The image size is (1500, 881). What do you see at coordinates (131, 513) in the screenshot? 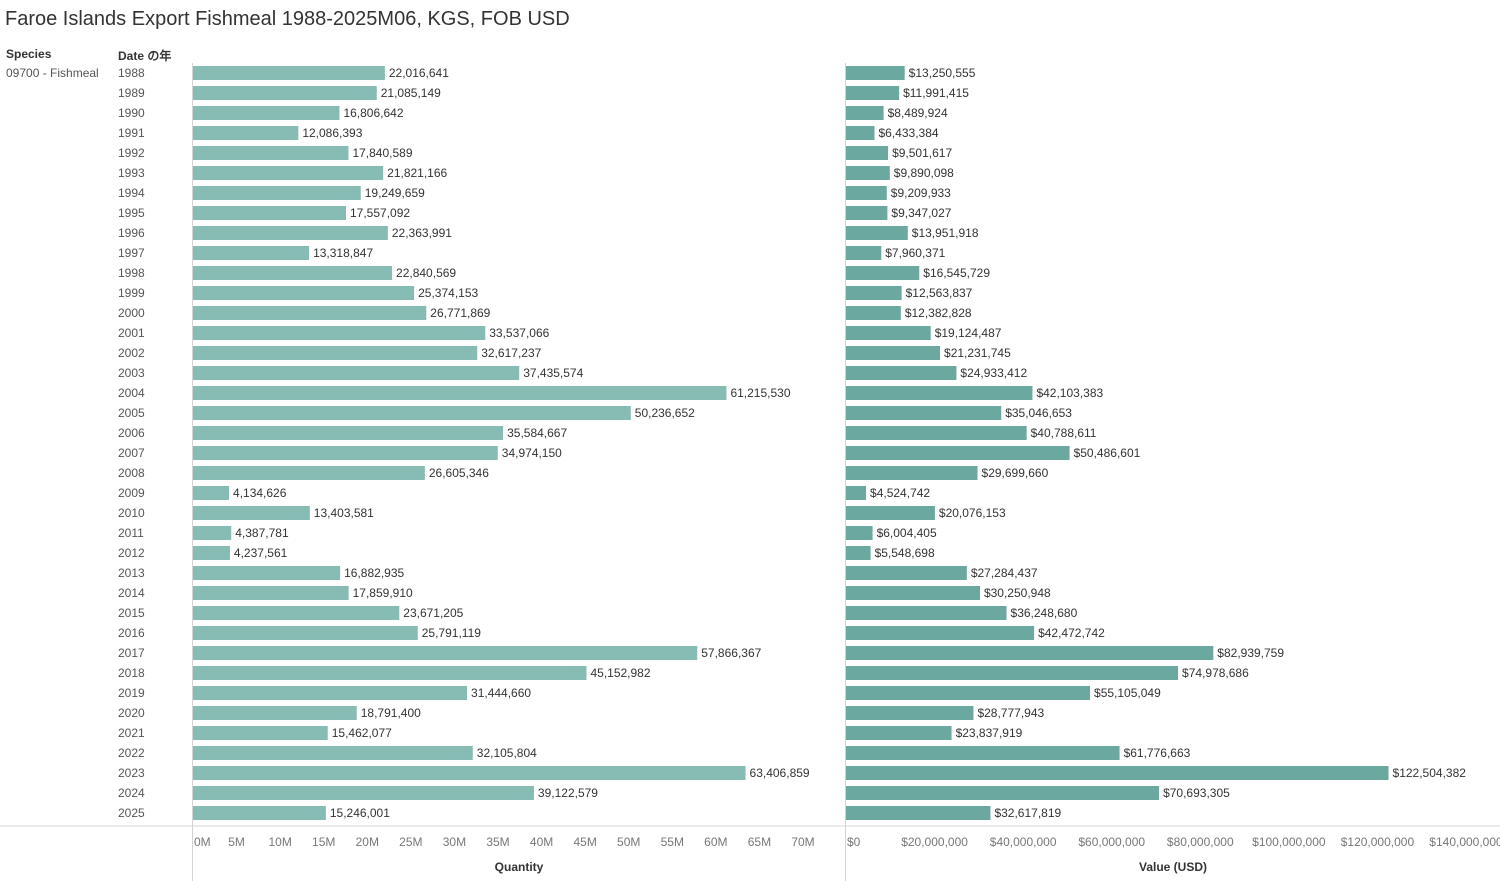
I see `year-label: 2010` at bounding box center [131, 513].